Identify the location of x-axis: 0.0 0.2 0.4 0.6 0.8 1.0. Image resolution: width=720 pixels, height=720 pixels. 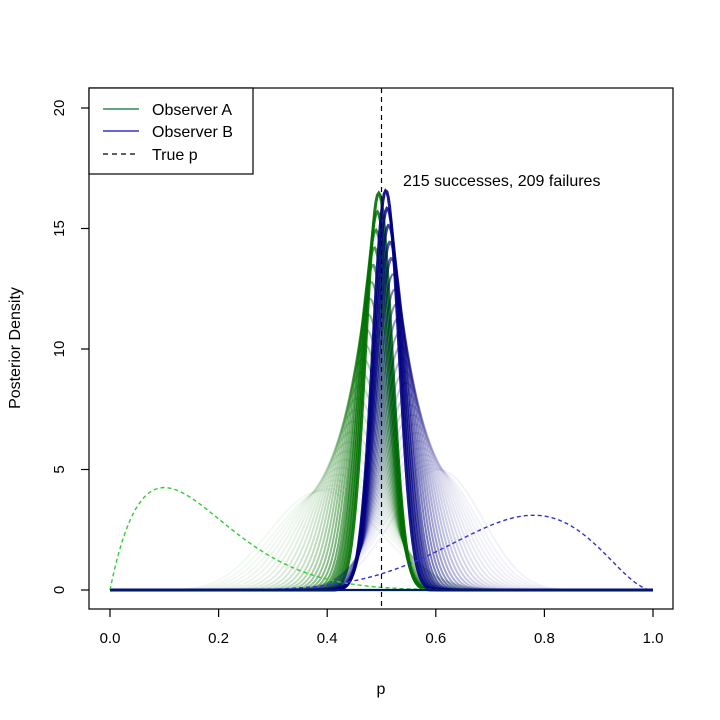
(382, 627).